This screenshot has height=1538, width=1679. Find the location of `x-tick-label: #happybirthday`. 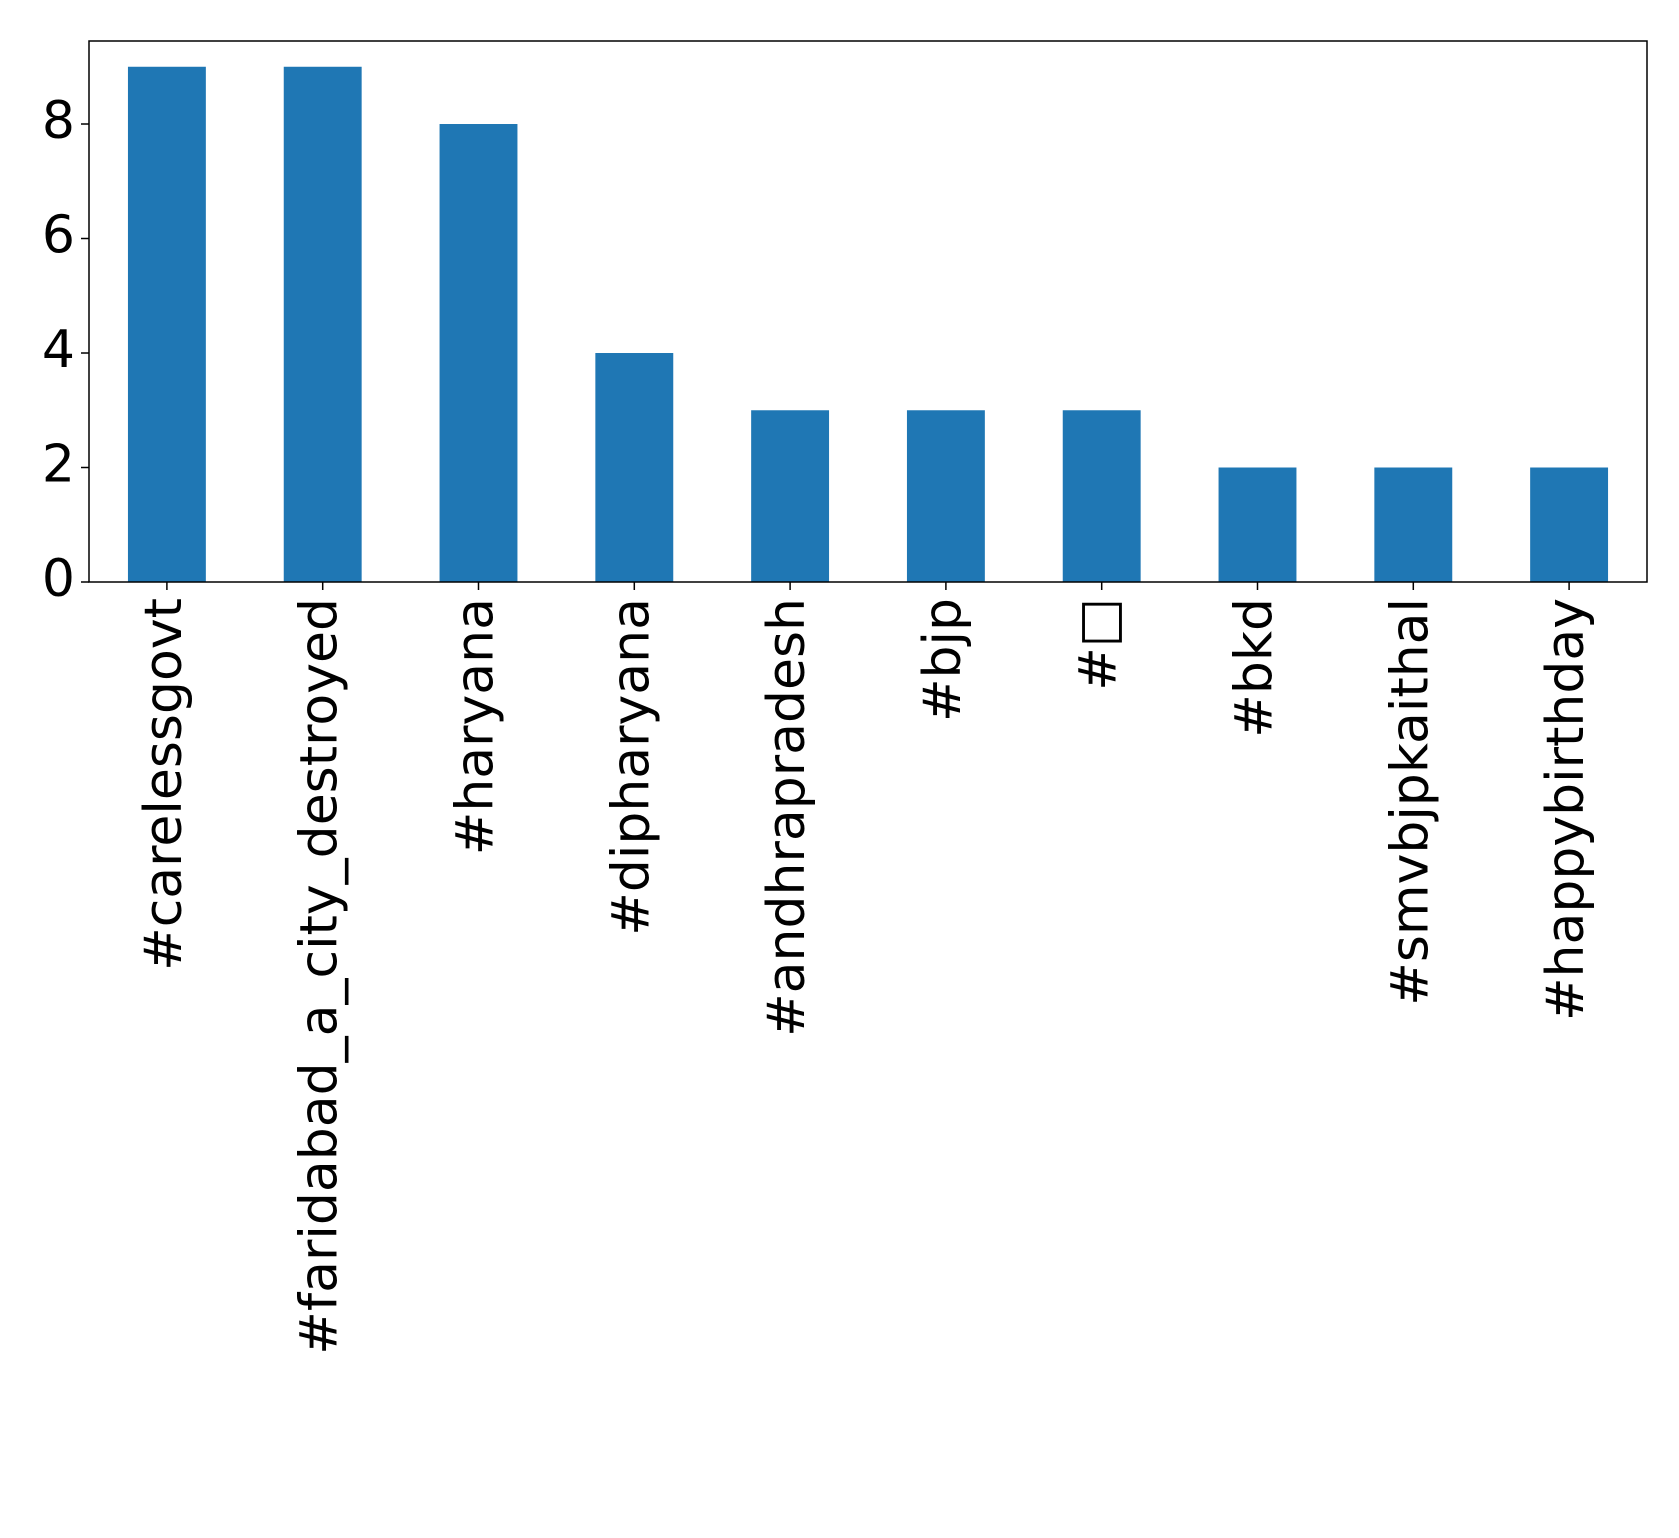

x-tick-label: #happybirthday is located at coordinates (1566, 809).